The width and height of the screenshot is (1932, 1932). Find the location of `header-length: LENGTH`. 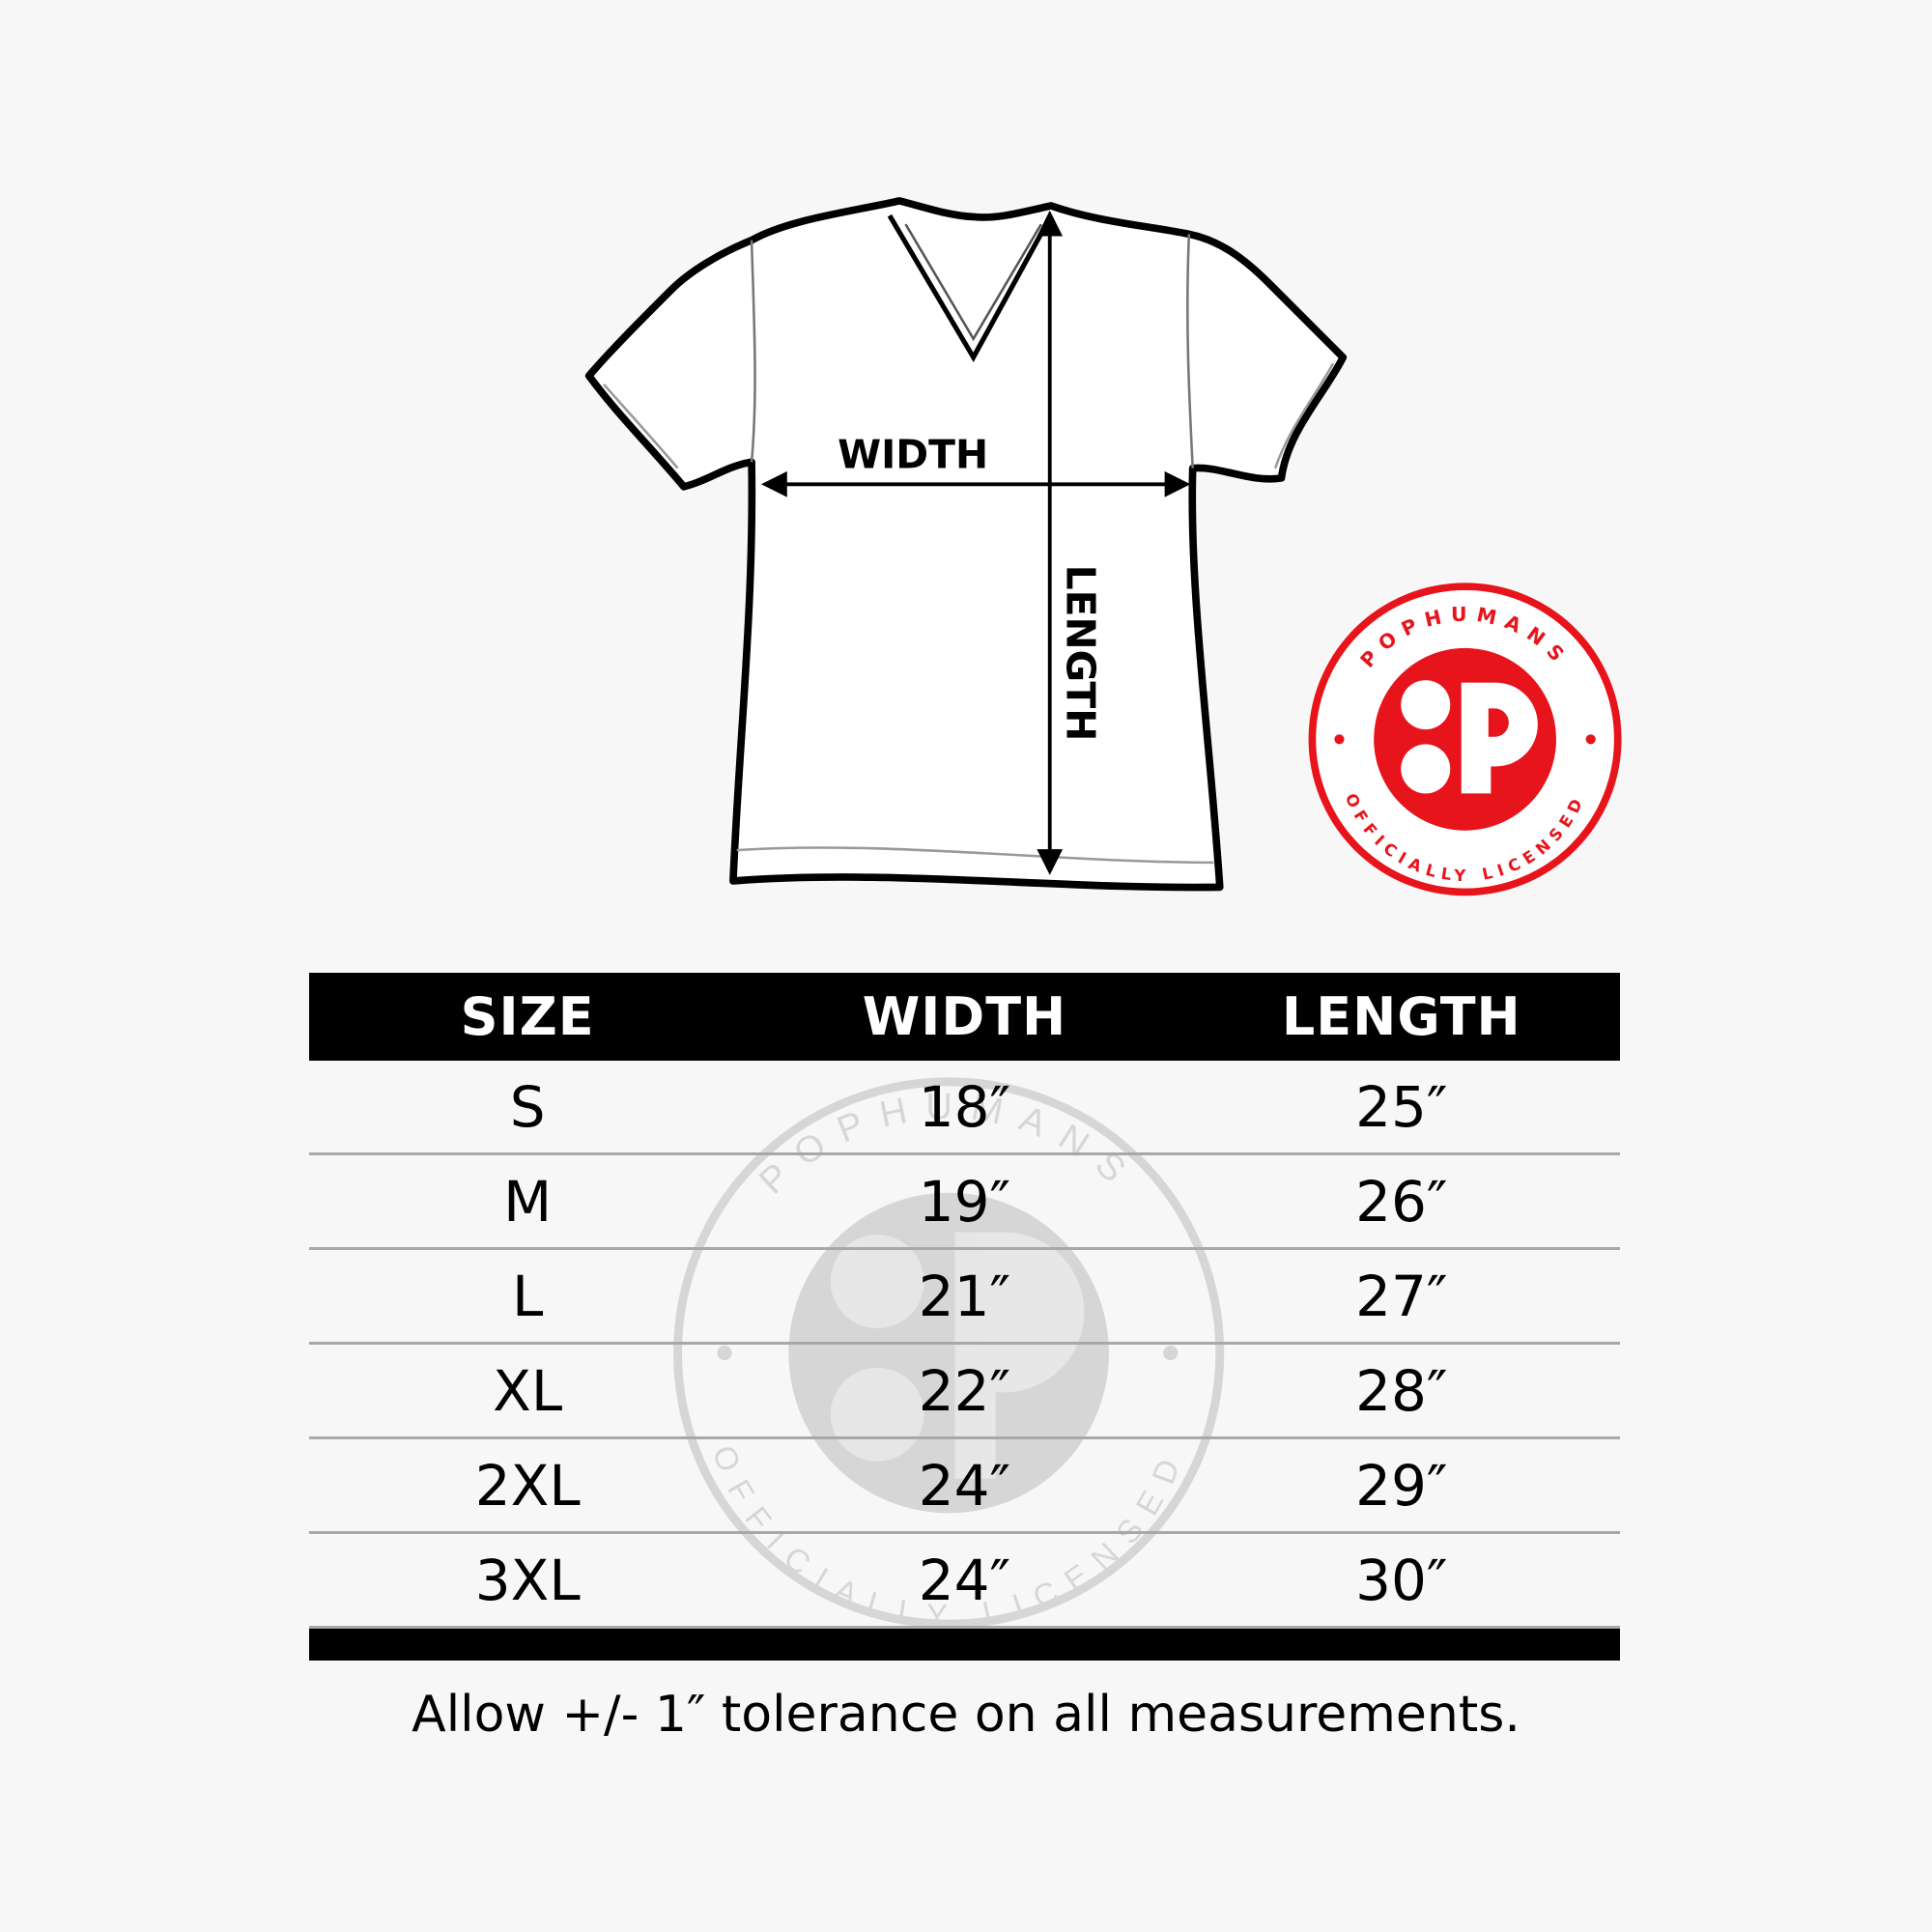

header-length: LENGTH is located at coordinates (1401, 1016).